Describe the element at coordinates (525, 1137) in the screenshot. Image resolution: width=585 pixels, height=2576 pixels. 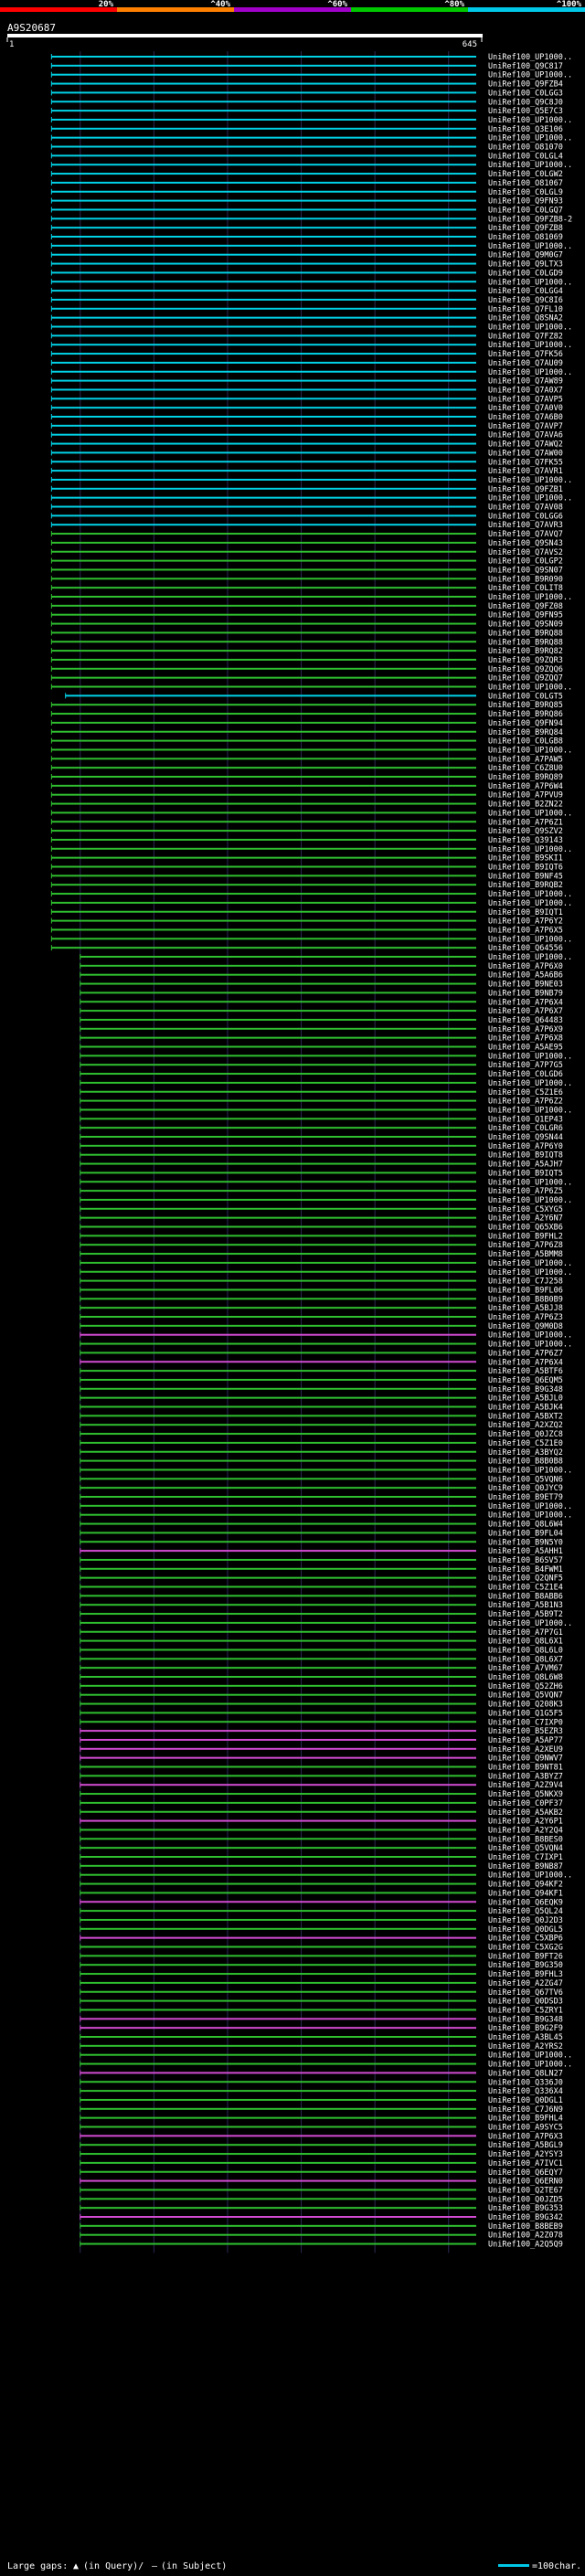
I see `hit-label: UniRef100_Q9SN44` at that location.